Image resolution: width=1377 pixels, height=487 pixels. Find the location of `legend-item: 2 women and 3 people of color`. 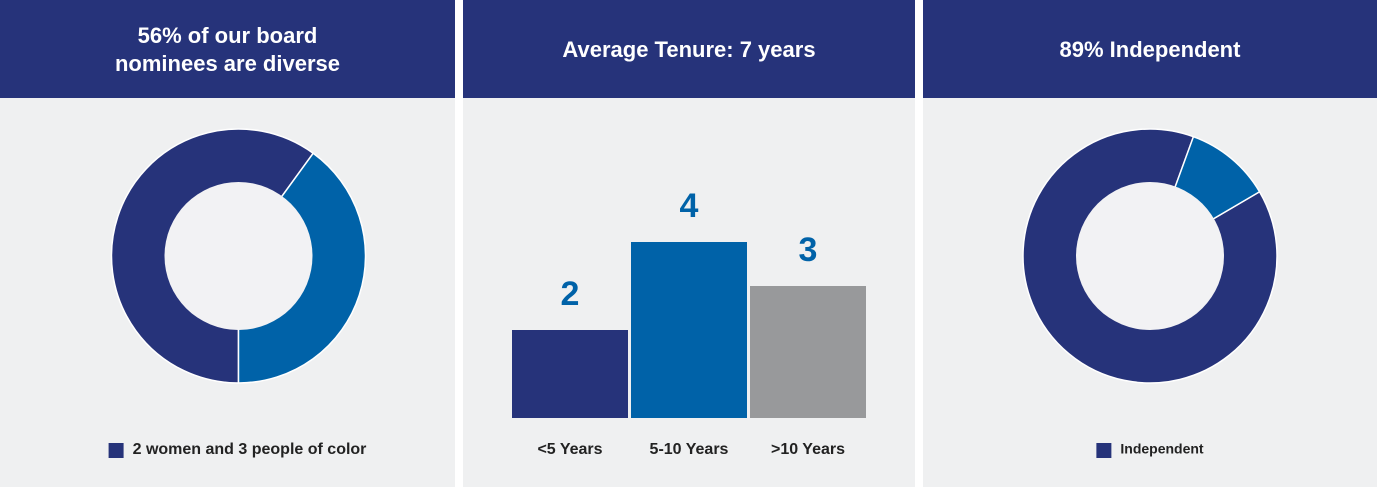

legend-item: 2 women and 3 people of color is located at coordinates (237, 449).